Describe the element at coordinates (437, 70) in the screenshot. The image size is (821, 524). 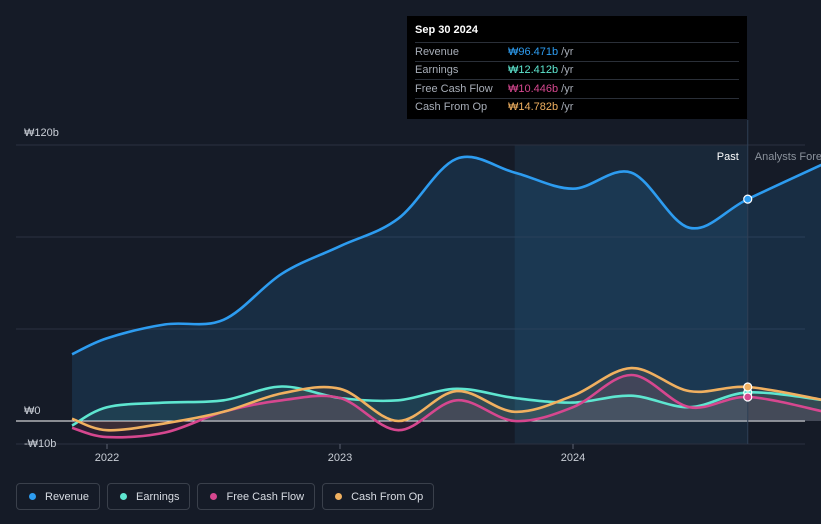
I see `tooltip-label: Earnings` at that location.